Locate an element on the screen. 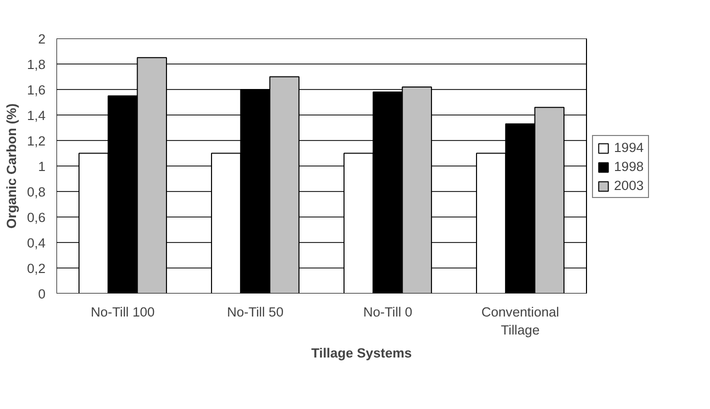 The width and height of the screenshot is (710, 409). x-tick-label: No-Till 0 is located at coordinates (387, 312).